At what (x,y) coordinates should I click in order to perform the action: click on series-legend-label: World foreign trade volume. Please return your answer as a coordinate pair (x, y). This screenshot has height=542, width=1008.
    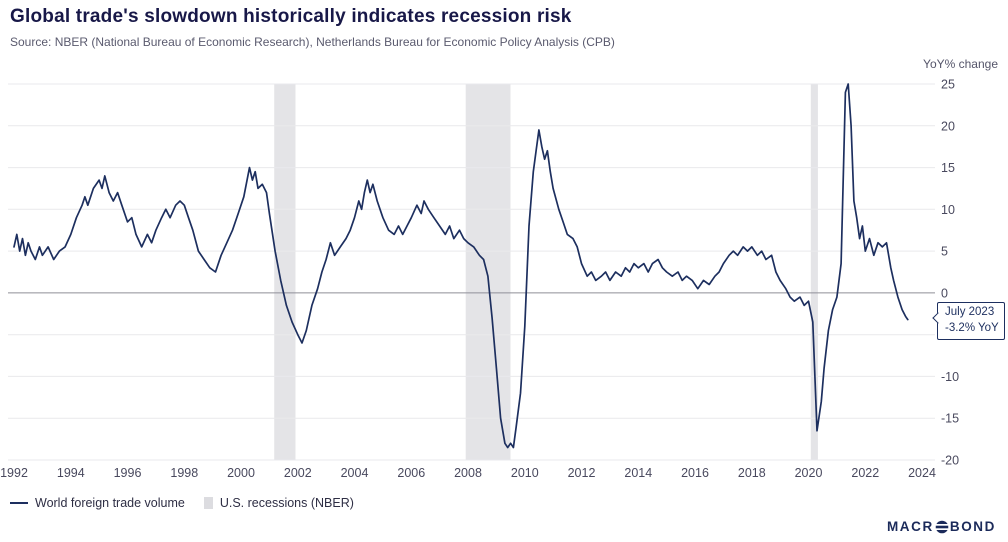
    Looking at the image, I should click on (110, 503).